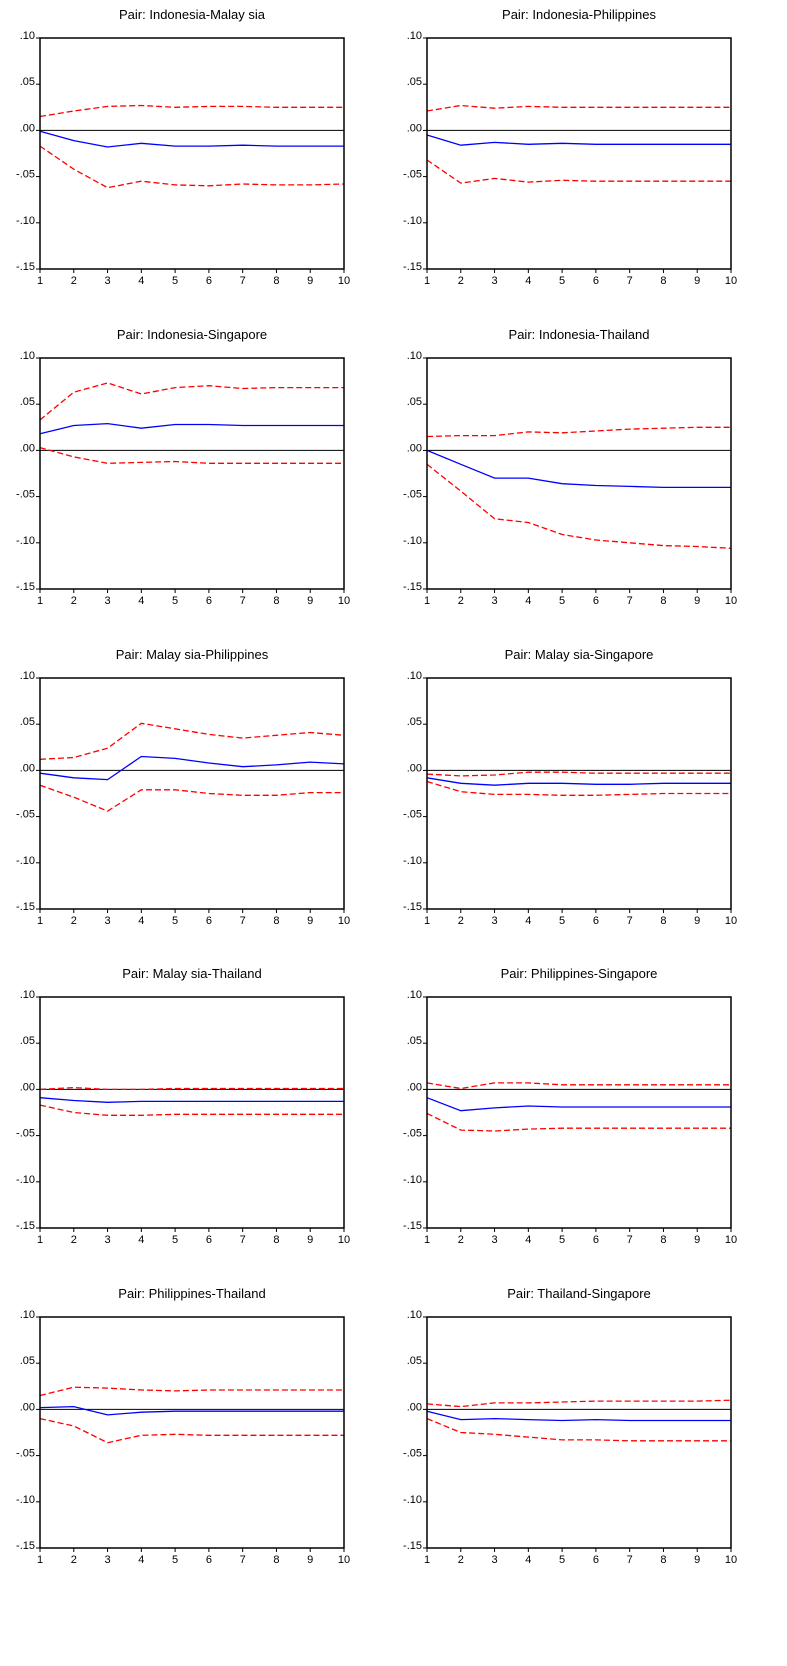  I want to click on chart-title: Pair: Indonesia-Thailand, so click(579, 334).